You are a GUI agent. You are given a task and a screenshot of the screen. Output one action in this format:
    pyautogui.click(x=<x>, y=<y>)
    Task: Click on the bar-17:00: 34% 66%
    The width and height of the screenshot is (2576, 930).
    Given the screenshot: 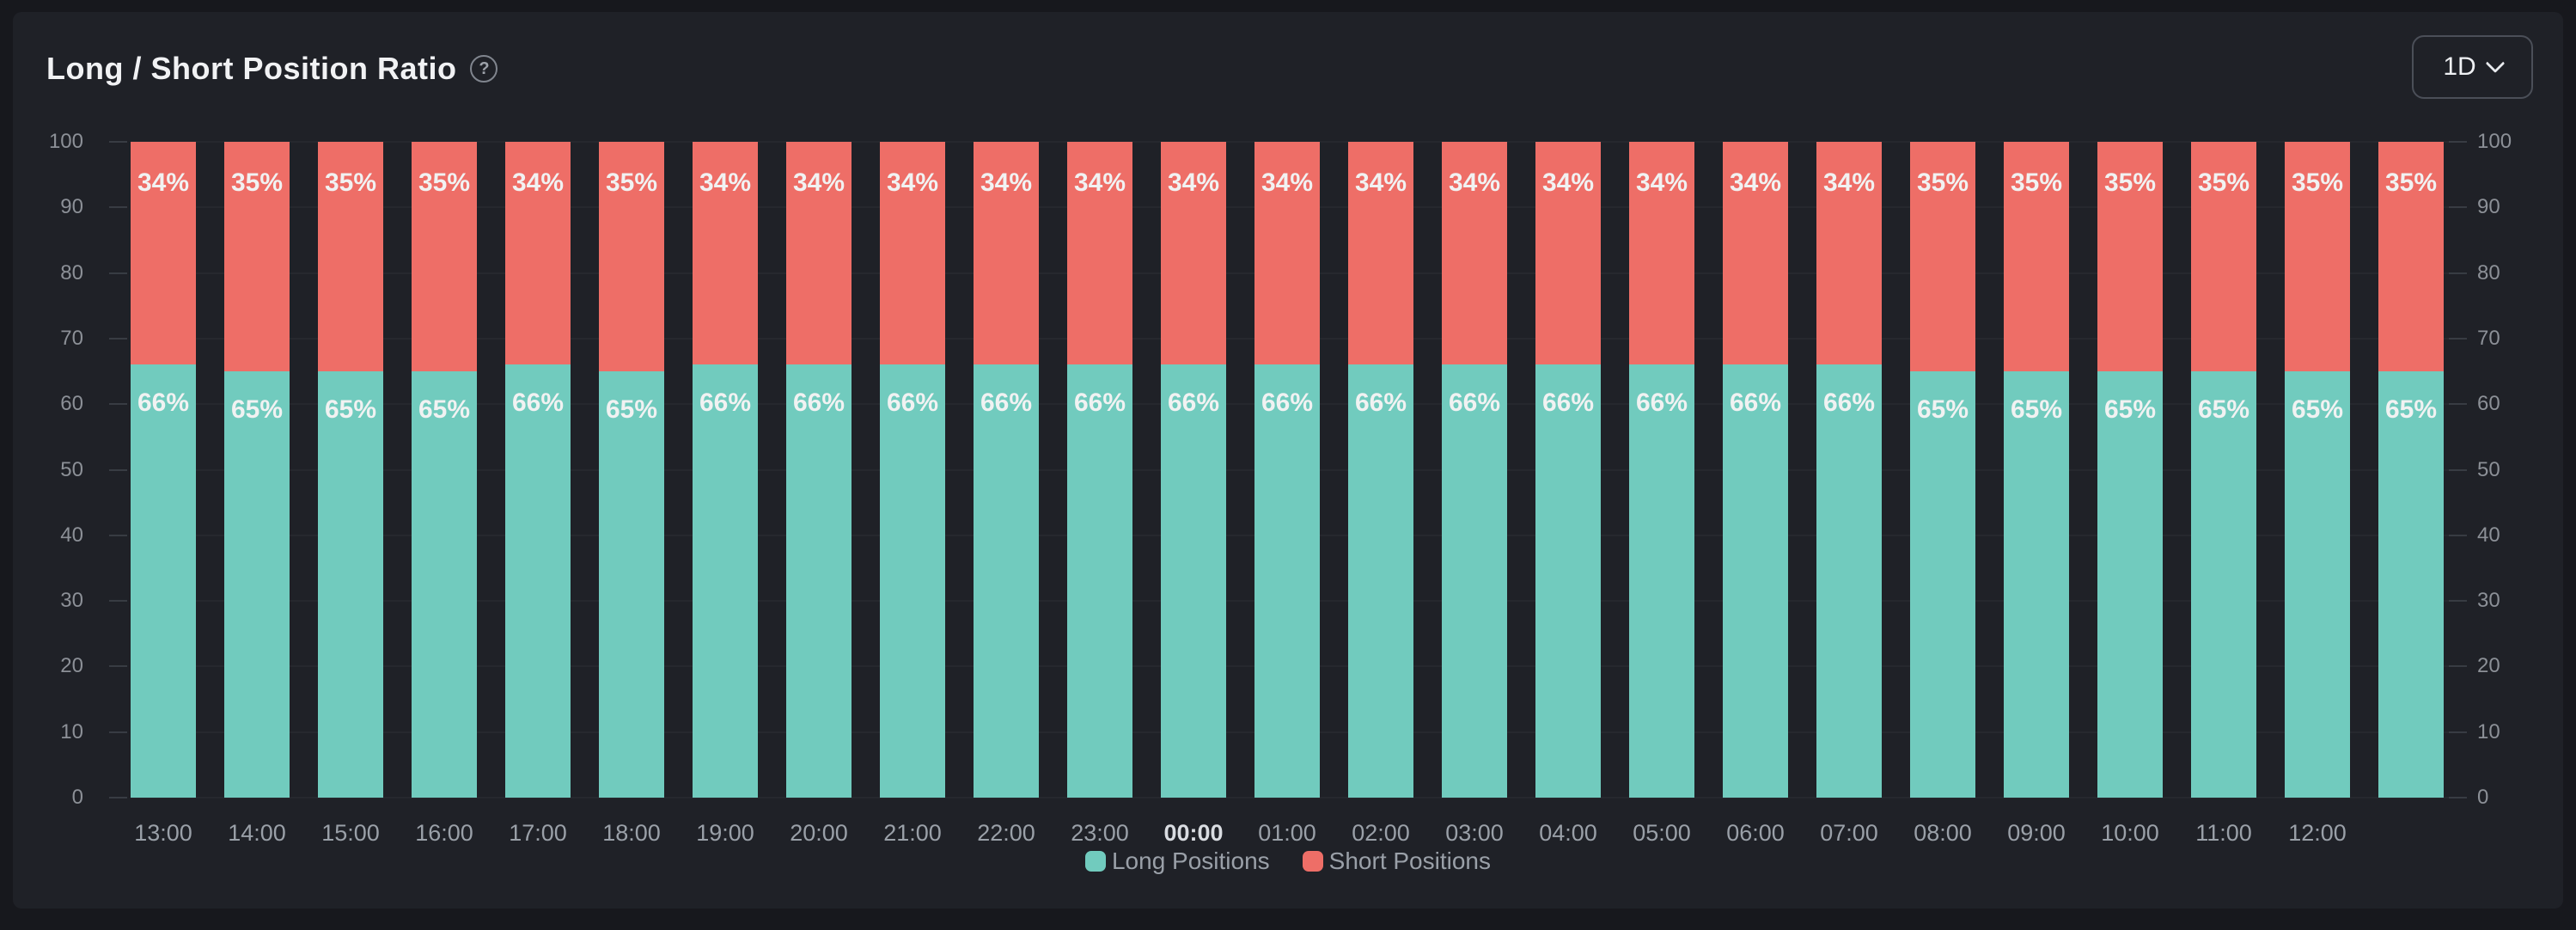 What is the action you would take?
    pyautogui.click(x=538, y=470)
    